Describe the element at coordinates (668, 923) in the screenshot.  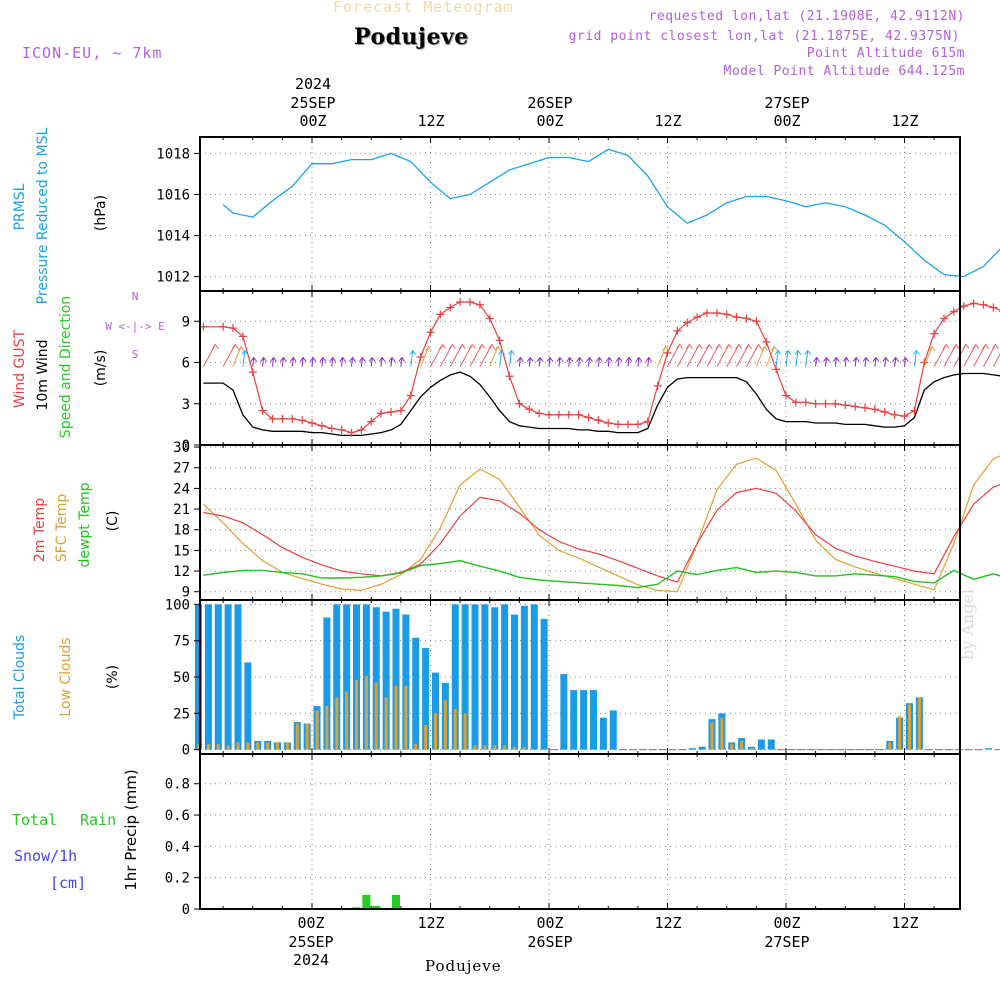
I see `bottom-axis-hour: 12Z` at that location.